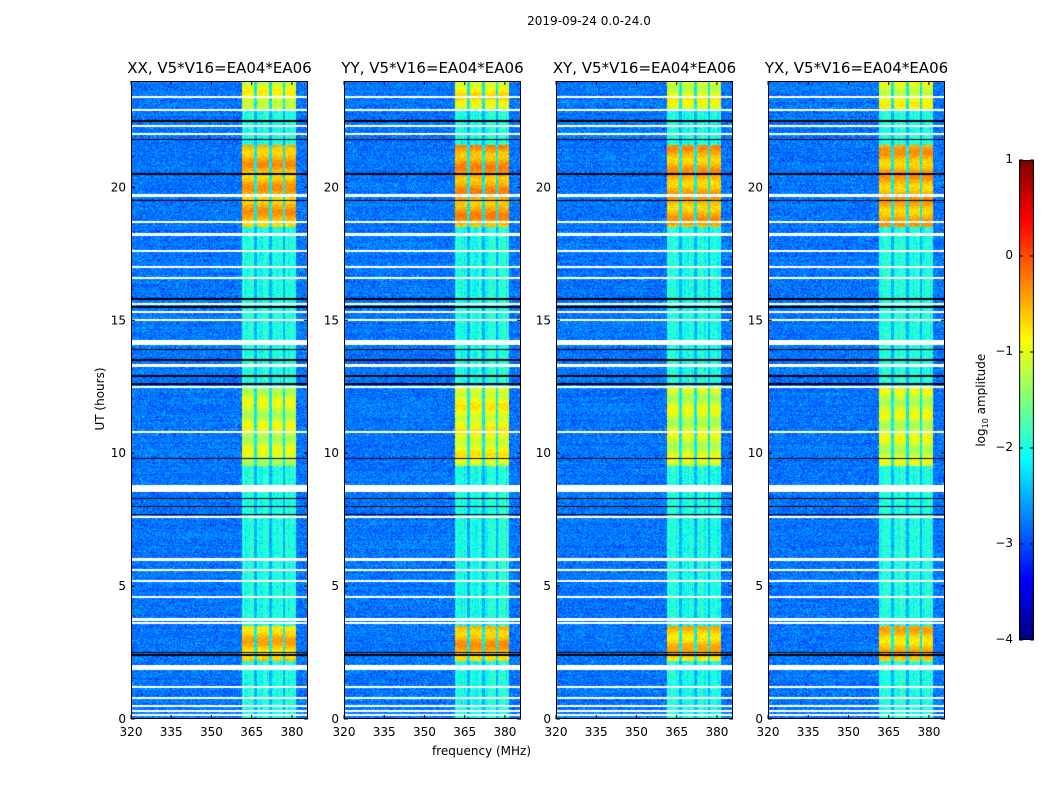 Image resolution: width=1050 pixels, height=800 pixels. What do you see at coordinates (100, 399) in the screenshot?
I see `y-axis-label: UT (hours)` at bounding box center [100, 399].